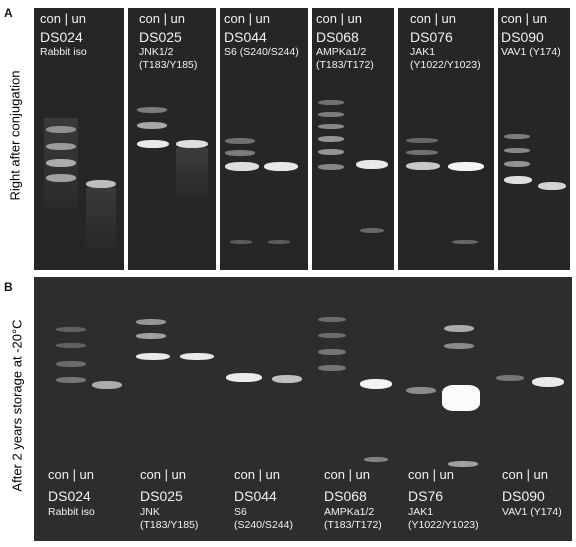 Image resolution: width=576 pixels, height=547 pixels. Describe the element at coordinates (8, 13) in the screenshot. I see `panel-a-letter: A` at that location.